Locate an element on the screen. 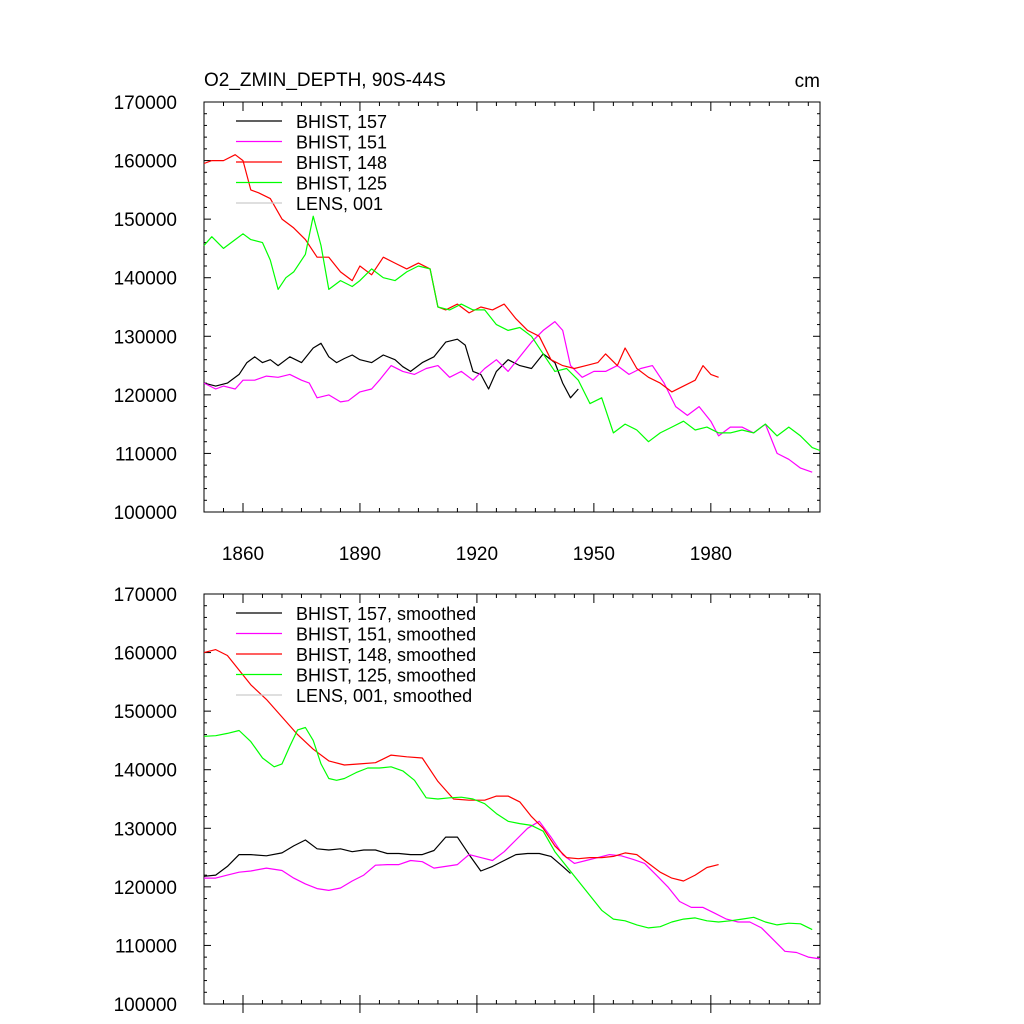 This screenshot has height=1024, width=1024. legend-label: LENS, 001, smoothed is located at coordinates (384, 696).